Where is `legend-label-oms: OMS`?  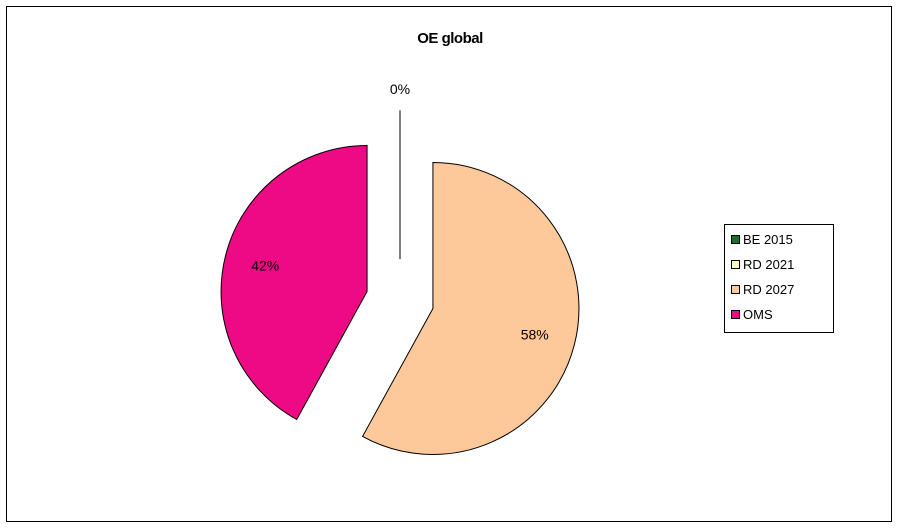 legend-label-oms: OMS is located at coordinates (758, 314).